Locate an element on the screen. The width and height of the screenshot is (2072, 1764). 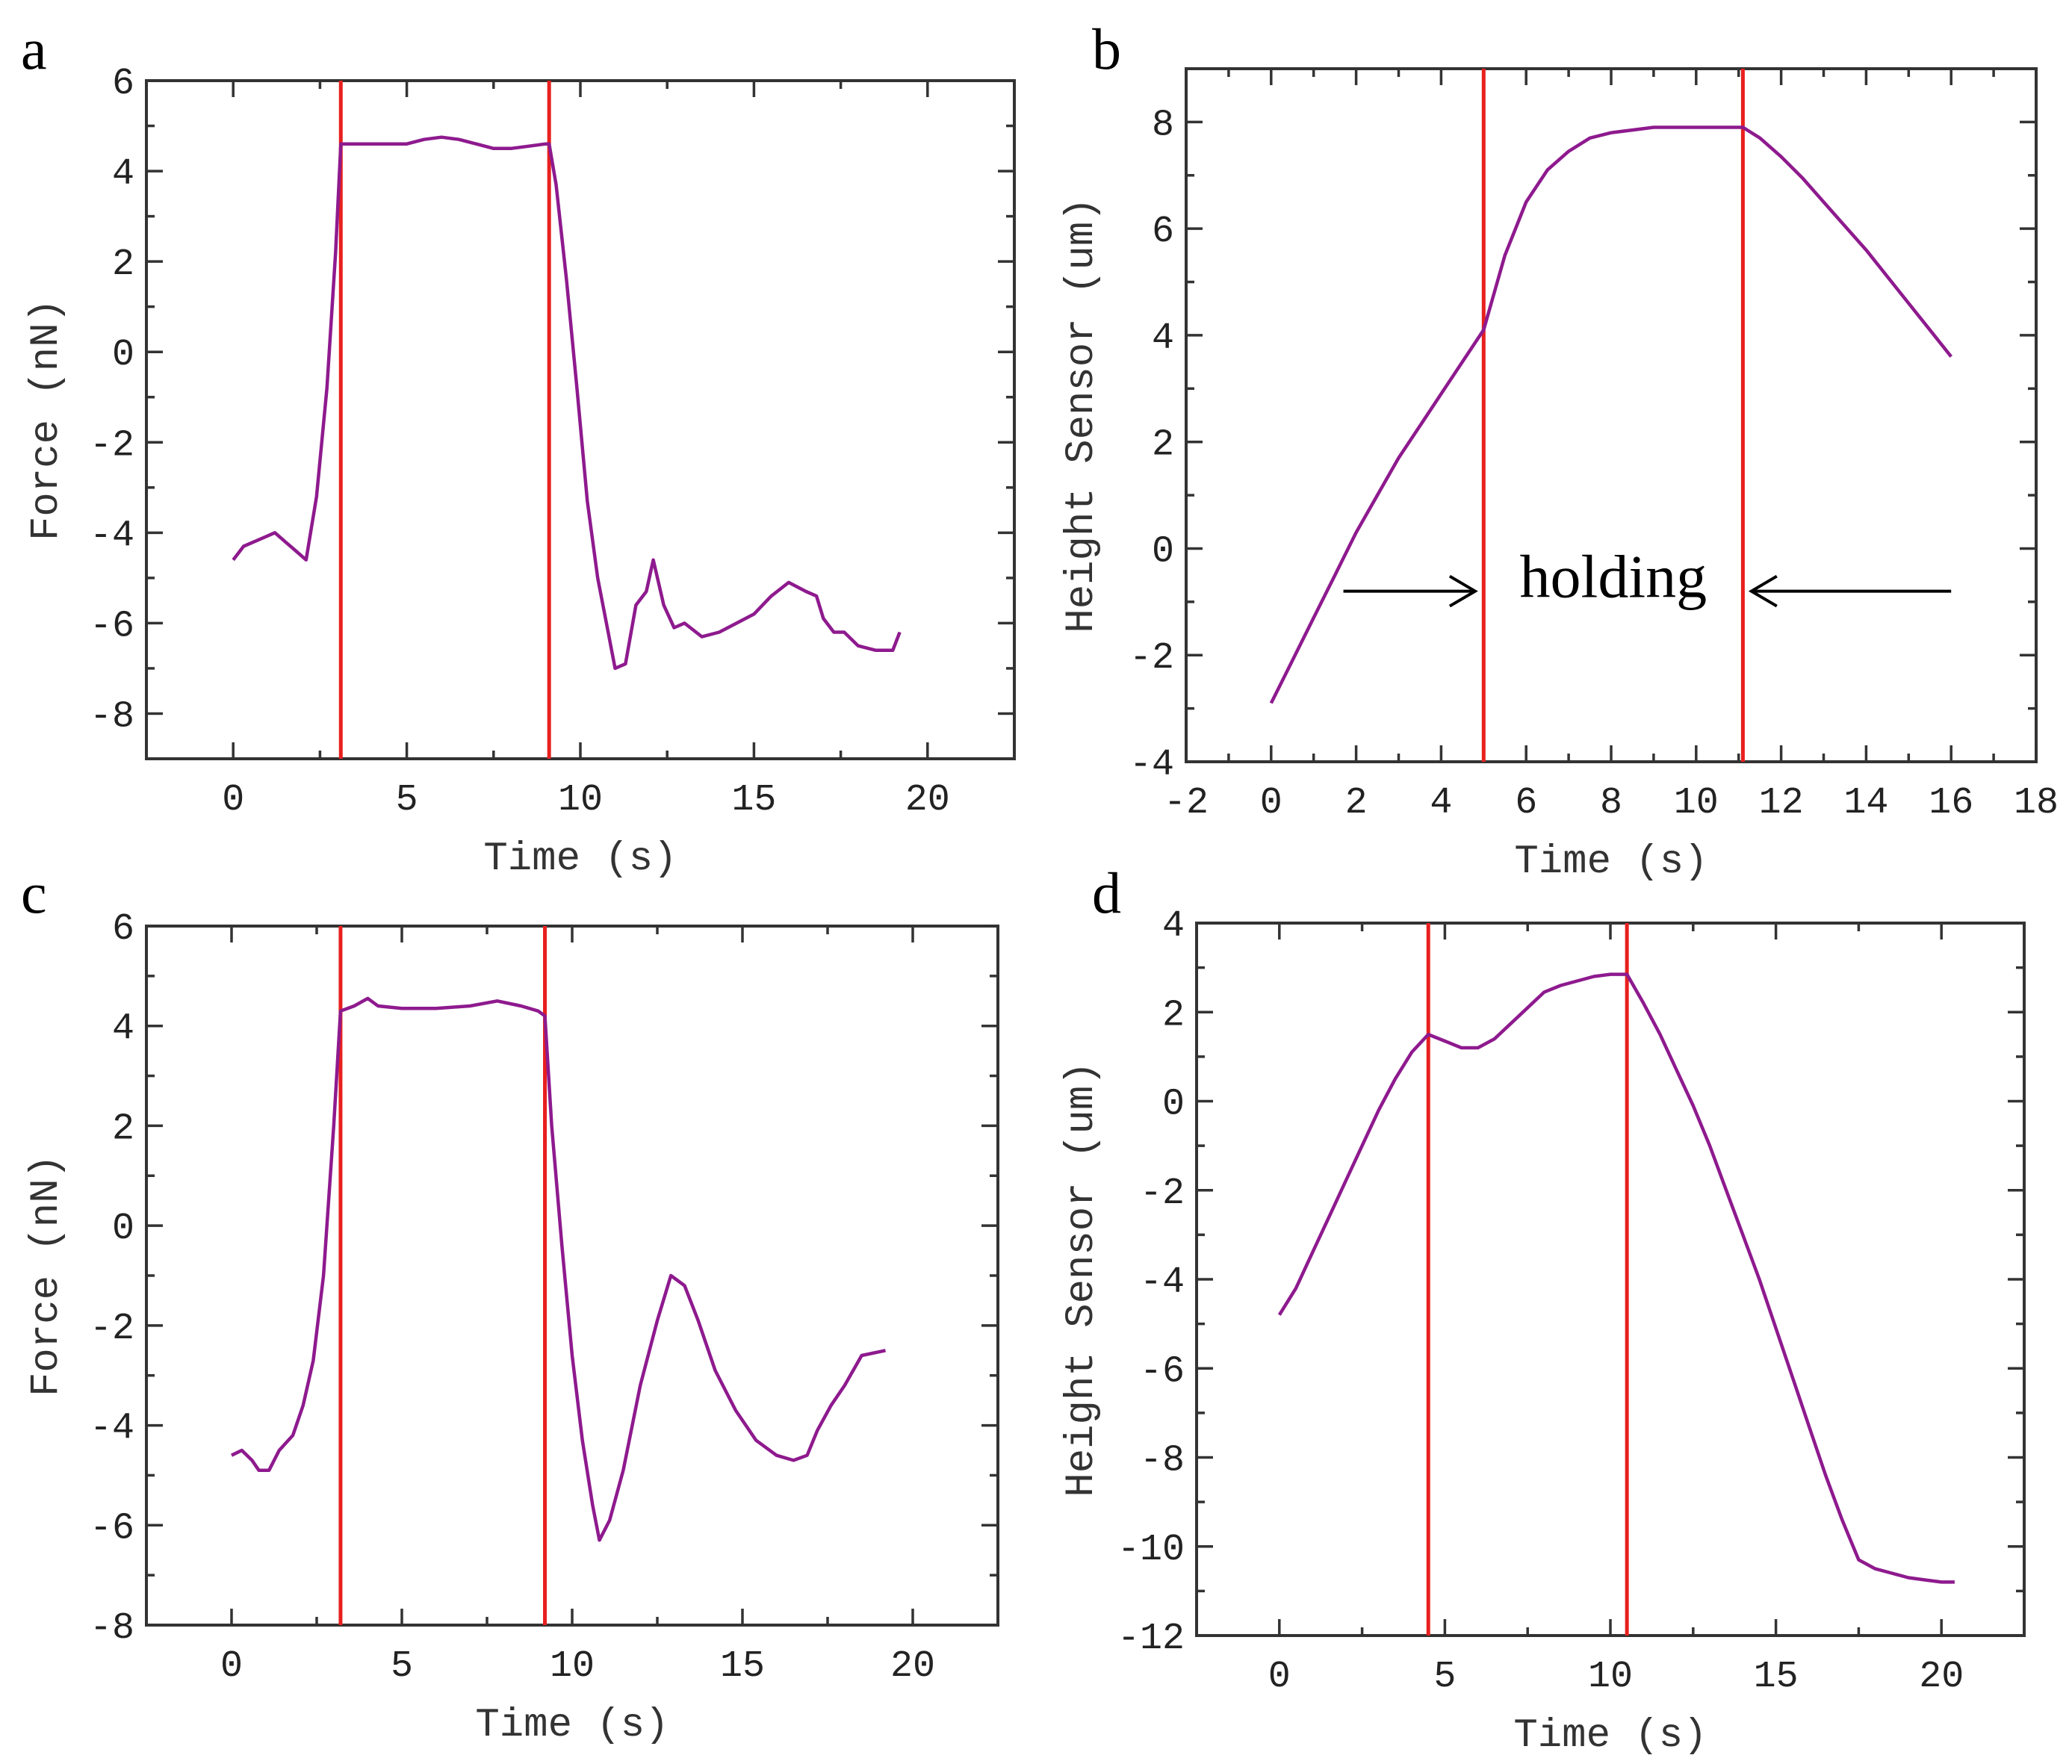
y-tick-label: -10 is located at coordinates (1151, 1550).